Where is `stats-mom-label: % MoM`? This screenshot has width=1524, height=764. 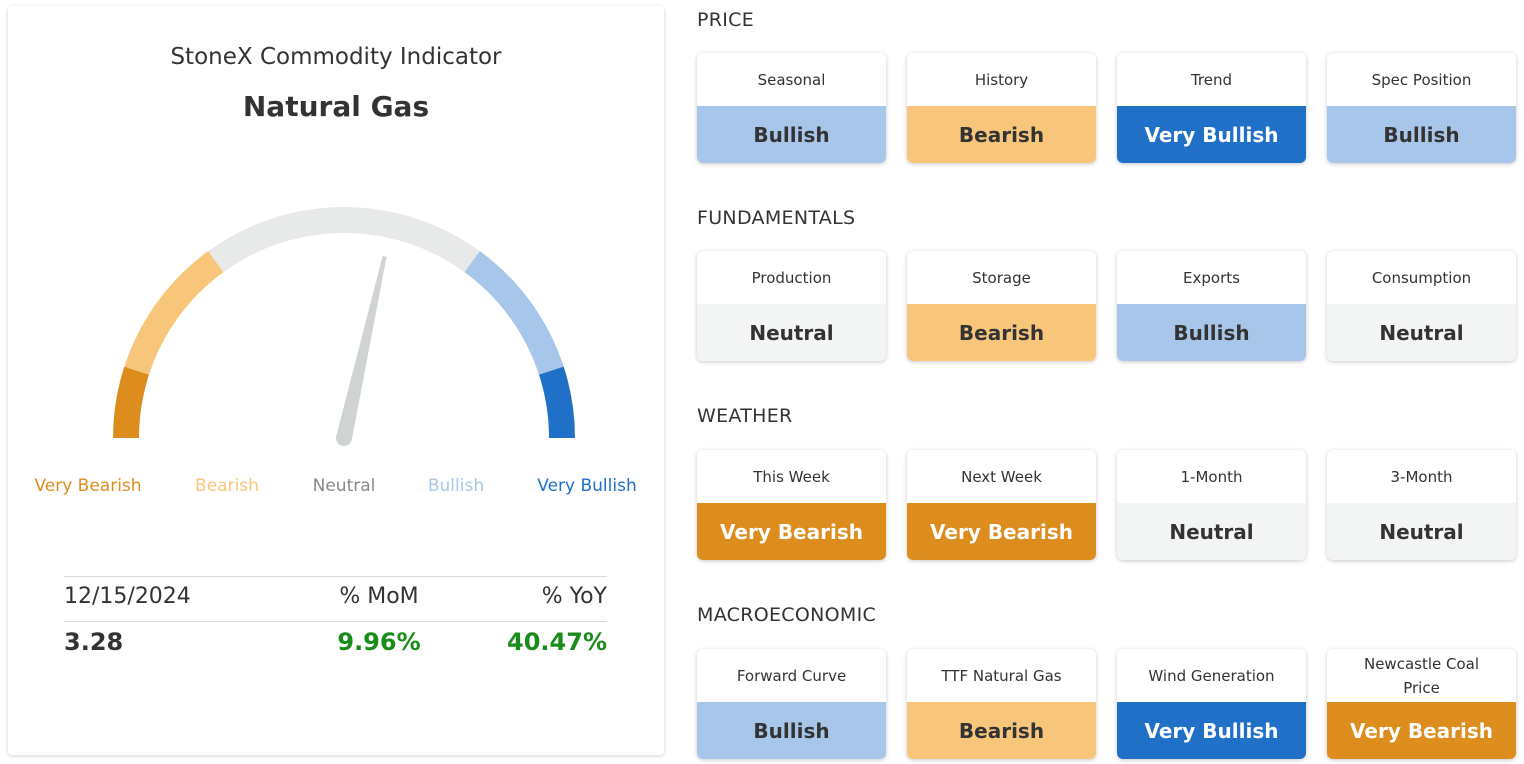 stats-mom-label: % MoM is located at coordinates (379, 596).